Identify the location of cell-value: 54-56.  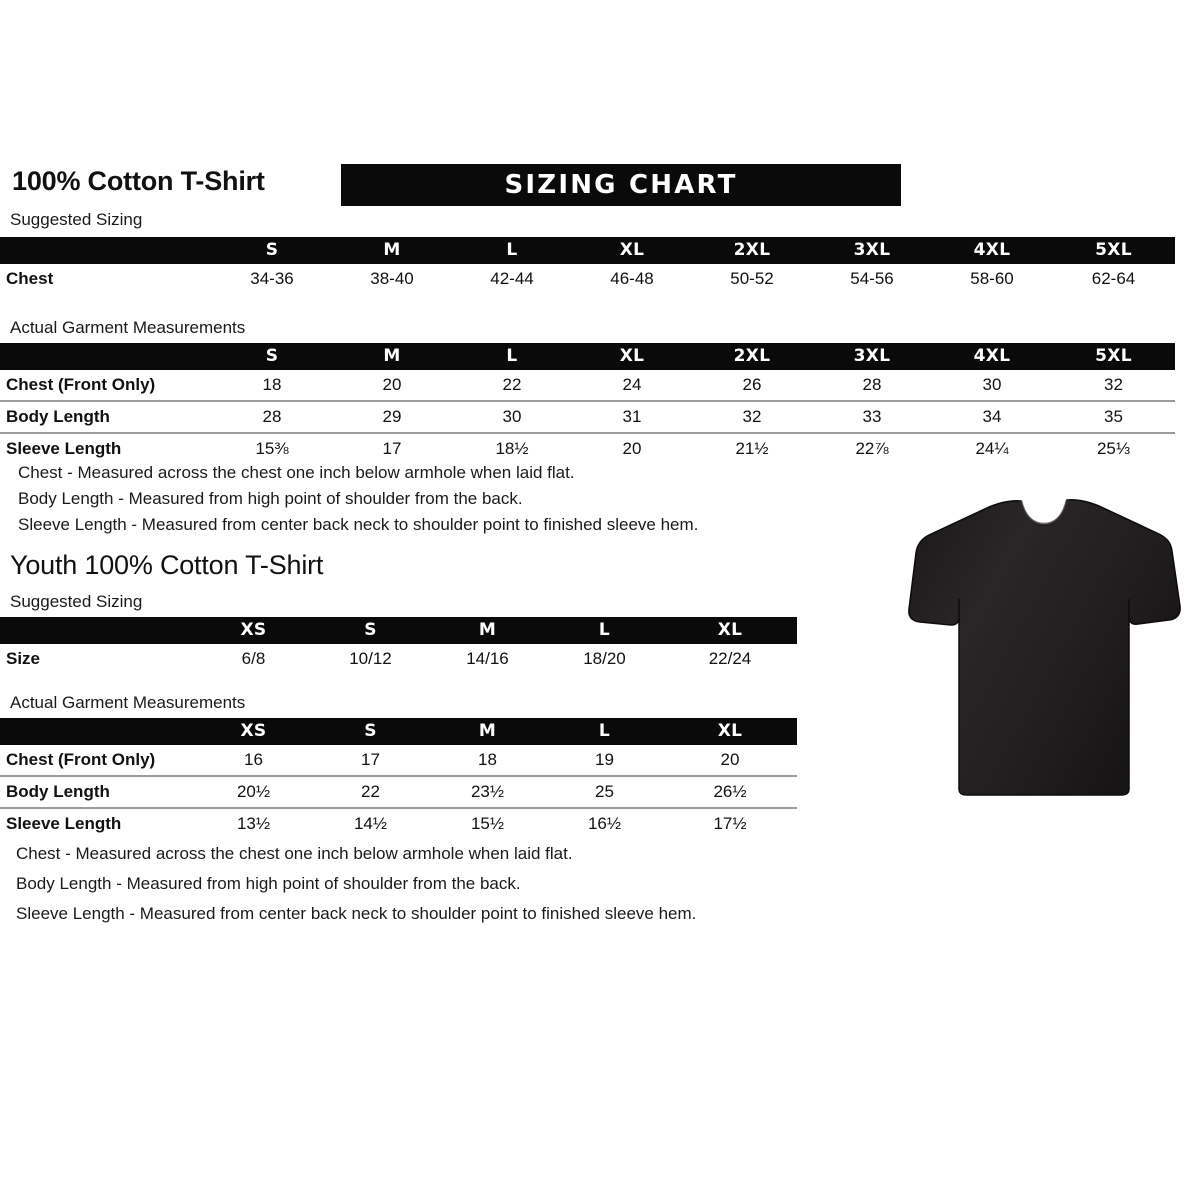
(872, 278).